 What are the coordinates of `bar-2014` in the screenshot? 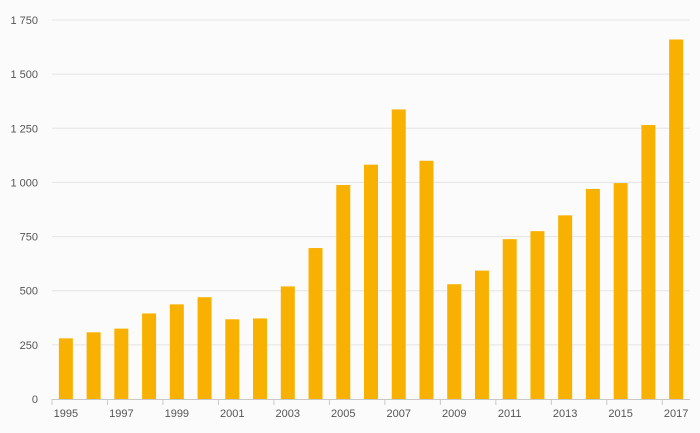 It's located at (592, 293).